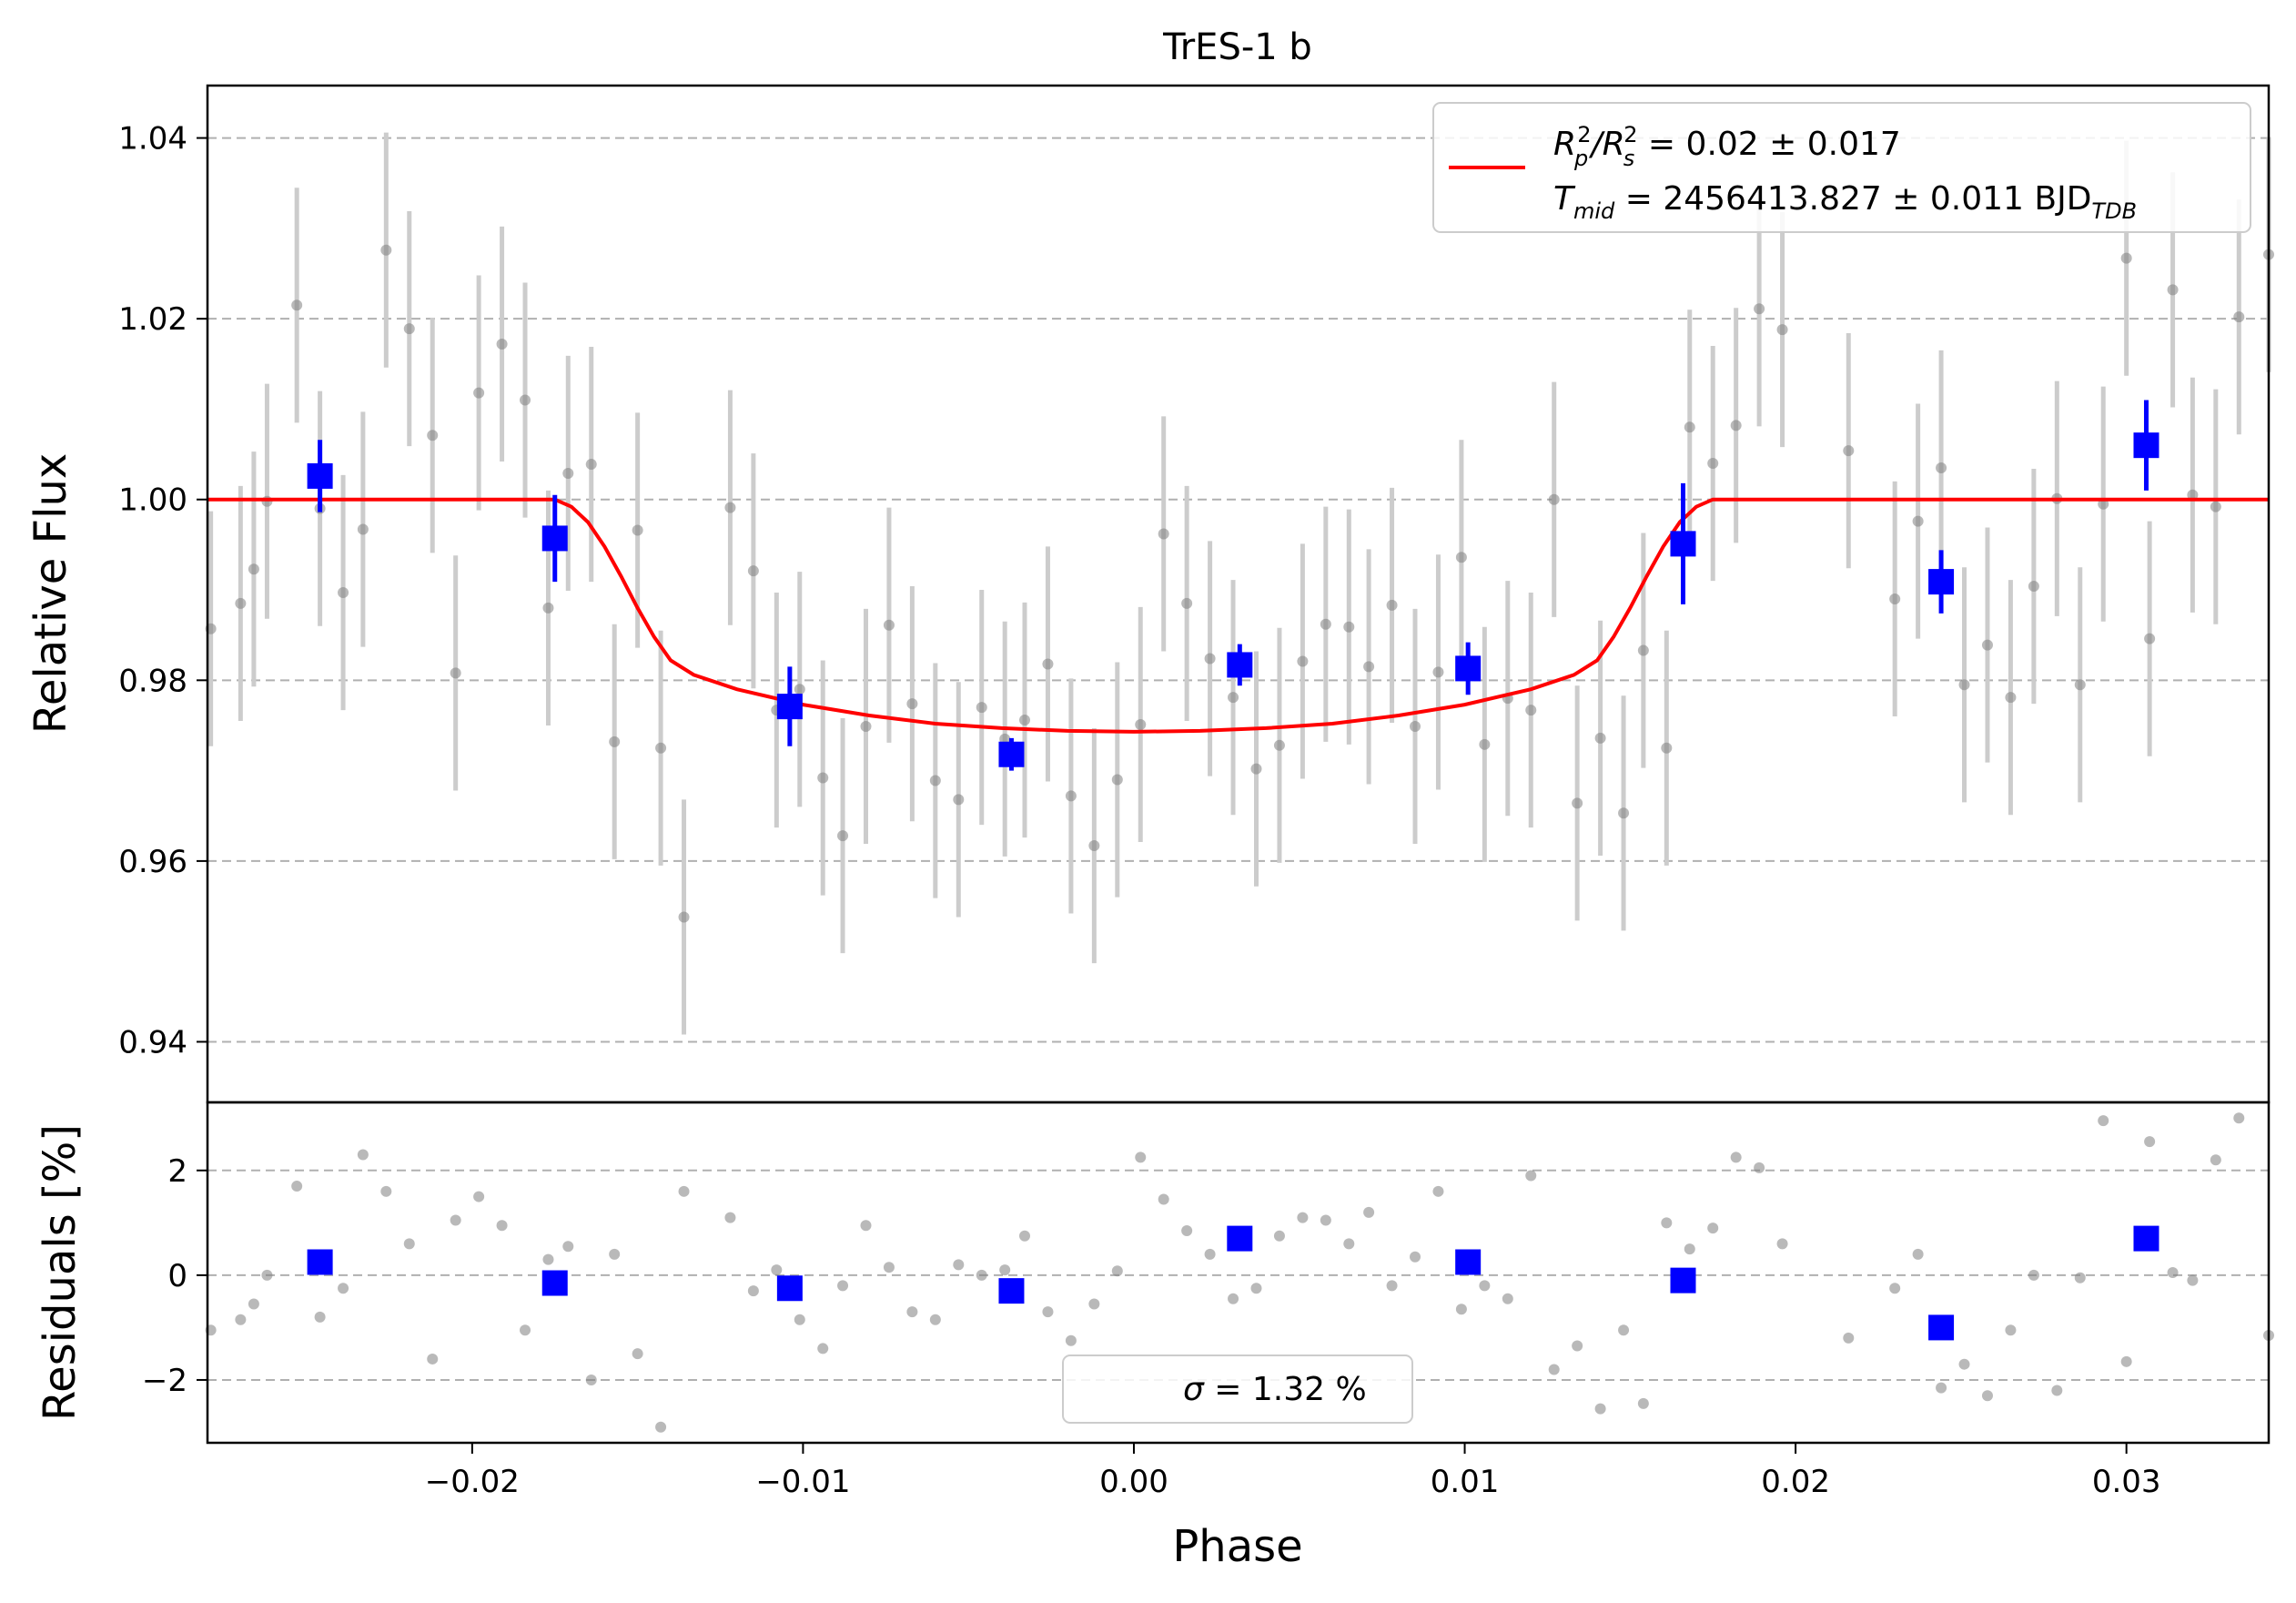 This screenshot has width=2296, height=1603. Describe the element at coordinates (1796, 1482) in the screenshot. I see `x-tick-label: 0.02` at that location.